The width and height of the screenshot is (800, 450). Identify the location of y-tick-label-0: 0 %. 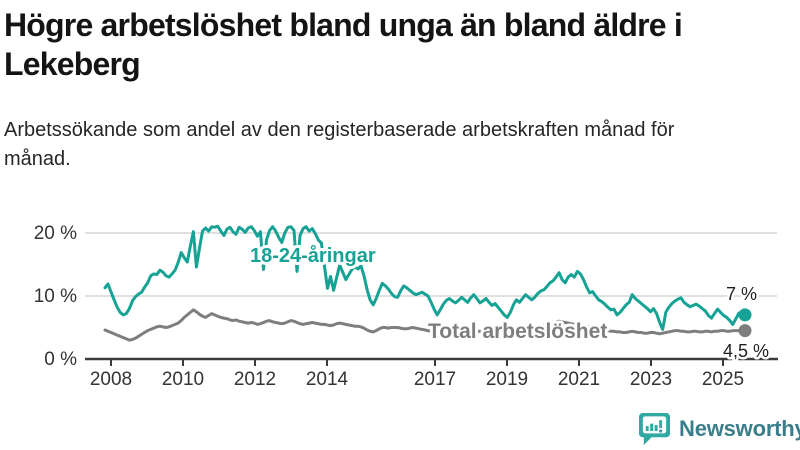
(60, 359).